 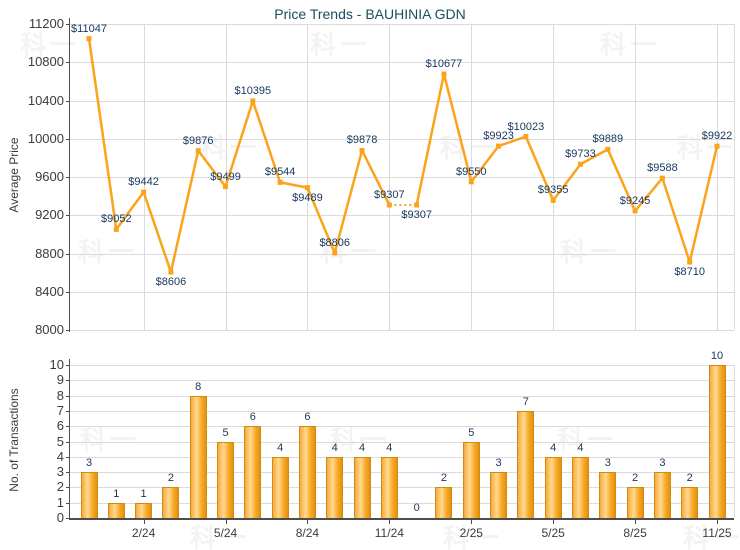 What do you see at coordinates (60, 410) in the screenshot?
I see `transactions-ytick-label: 7` at bounding box center [60, 410].